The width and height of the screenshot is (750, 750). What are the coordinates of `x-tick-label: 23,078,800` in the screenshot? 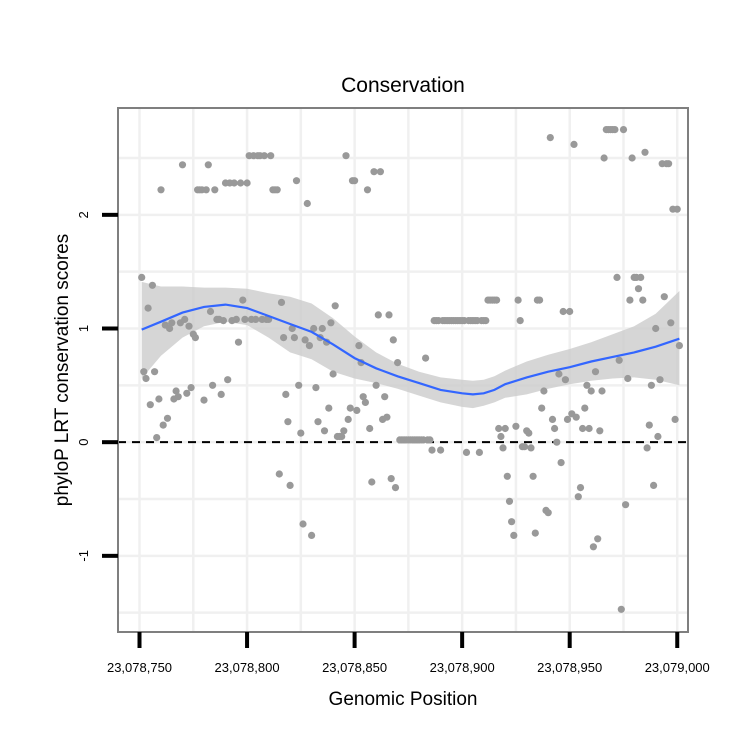 It's located at (247, 667).